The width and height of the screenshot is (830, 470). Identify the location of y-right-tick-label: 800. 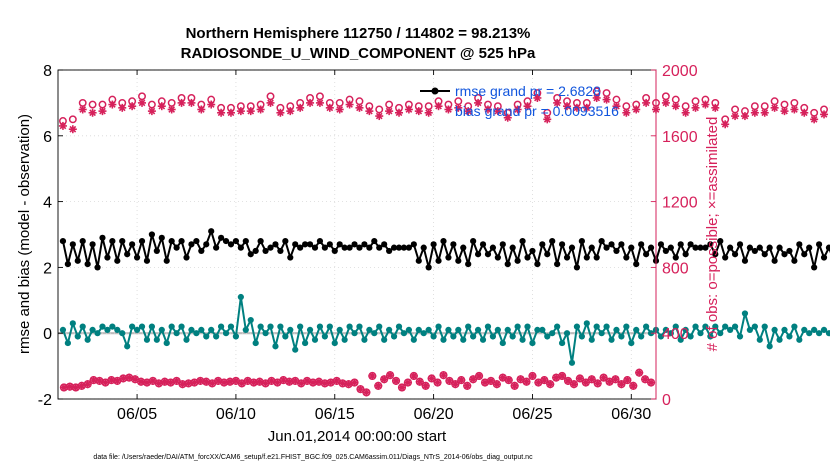
(675, 268).